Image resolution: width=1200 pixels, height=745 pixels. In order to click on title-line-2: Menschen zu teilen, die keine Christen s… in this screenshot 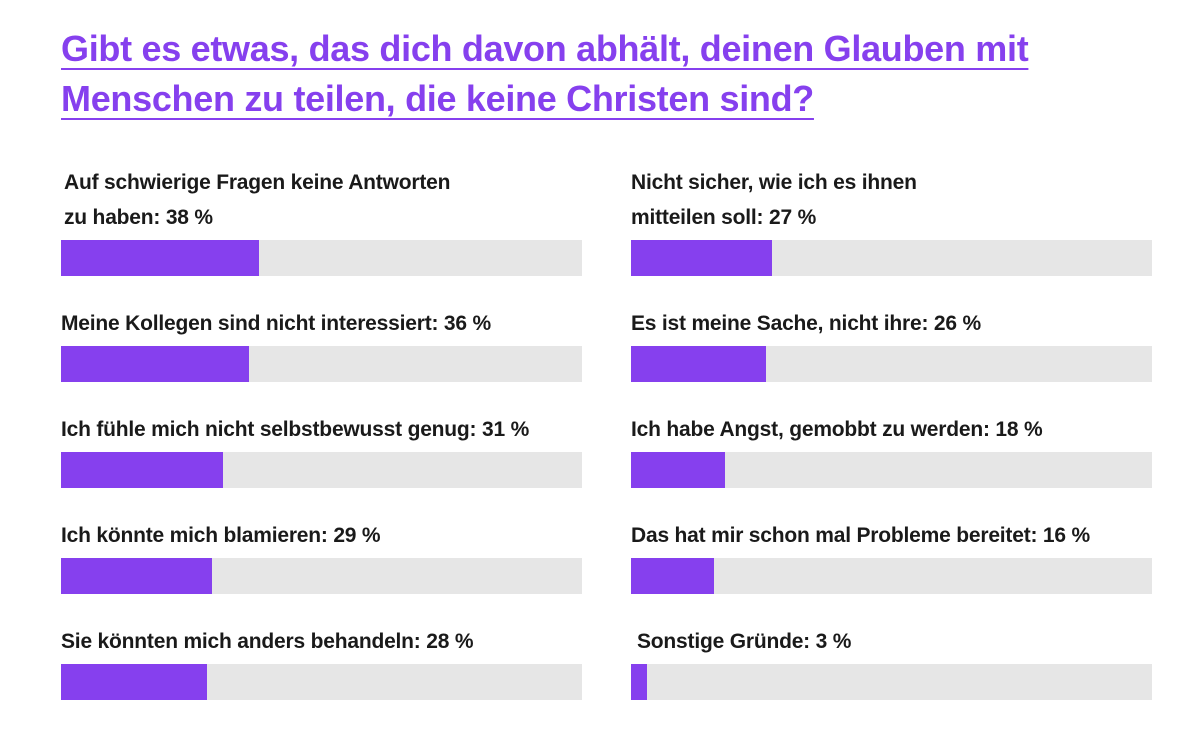, I will do `click(437, 98)`.